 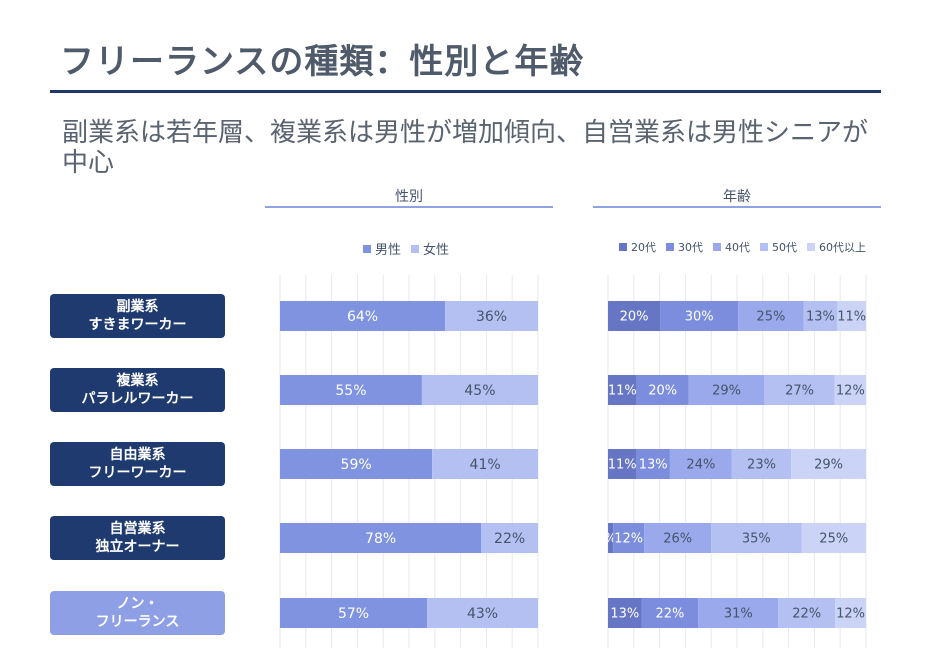 I want to click on row-label-line1: 副業系, so click(x=137, y=307).